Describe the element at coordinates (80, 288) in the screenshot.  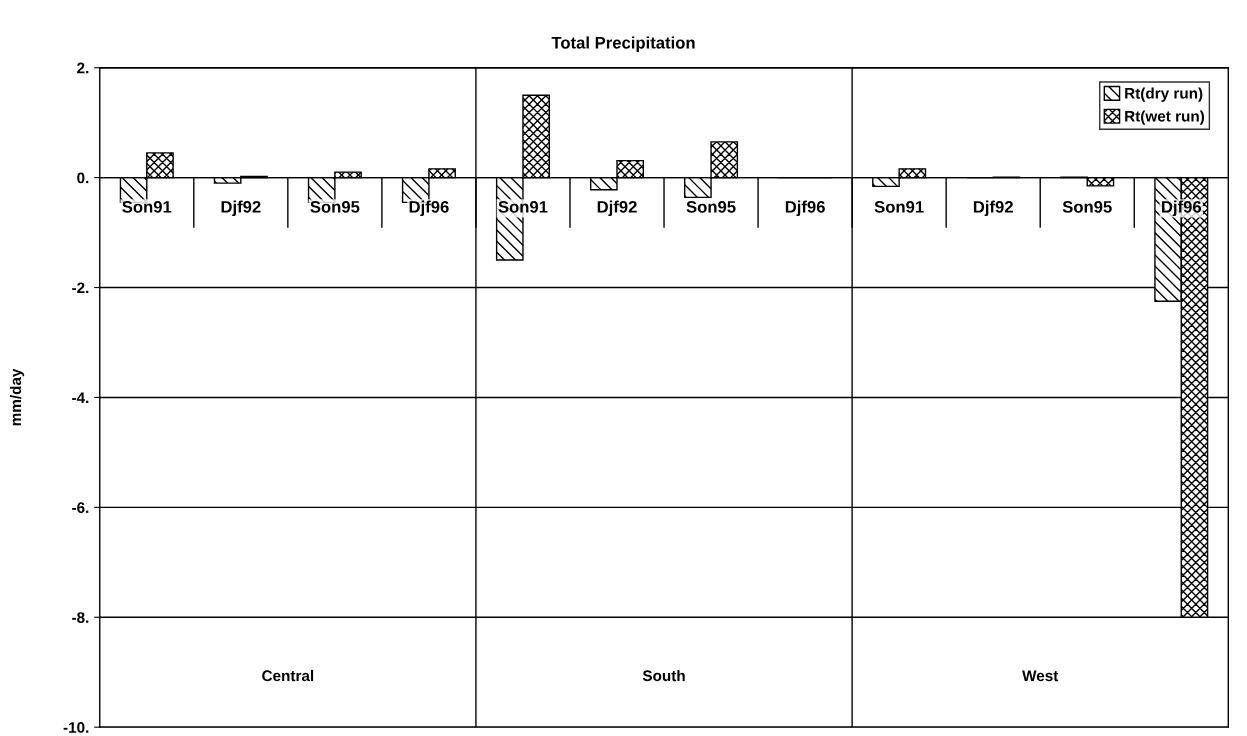
I see `y-tick-label: -2.` at that location.